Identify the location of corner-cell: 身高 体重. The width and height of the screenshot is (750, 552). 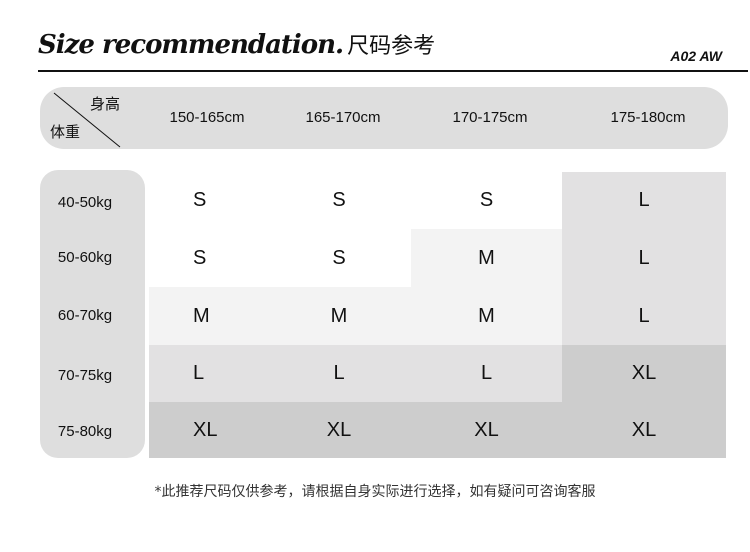
(85, 118).